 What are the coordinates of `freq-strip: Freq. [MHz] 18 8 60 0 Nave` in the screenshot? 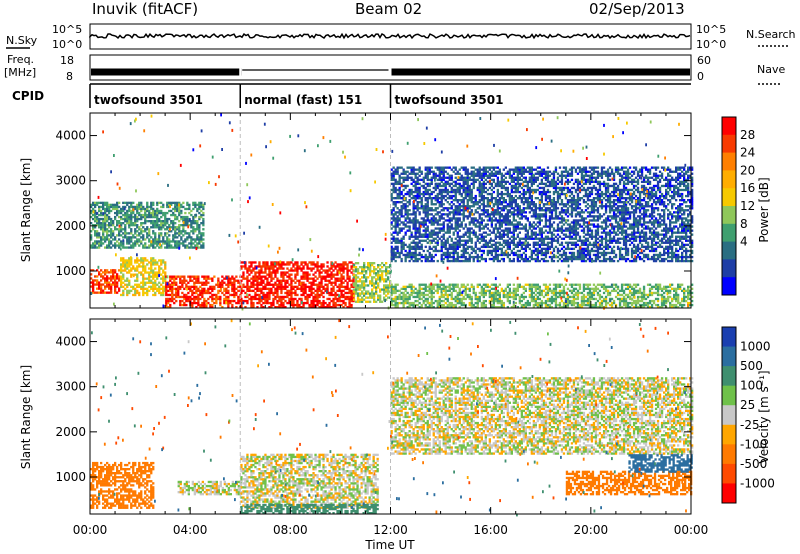 It's located at (394, 69).